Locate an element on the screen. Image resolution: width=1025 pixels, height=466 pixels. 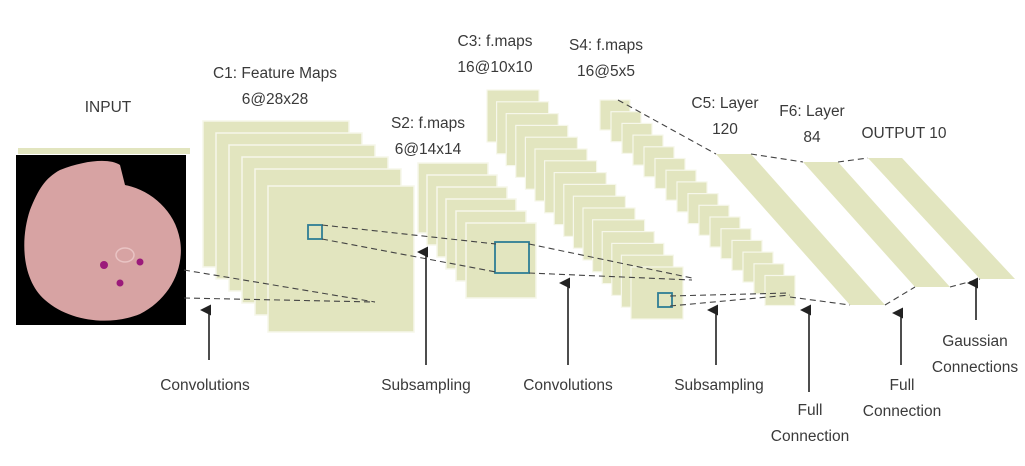
s4-name-label: S4: f.maps is located at coordinates (606, 45).